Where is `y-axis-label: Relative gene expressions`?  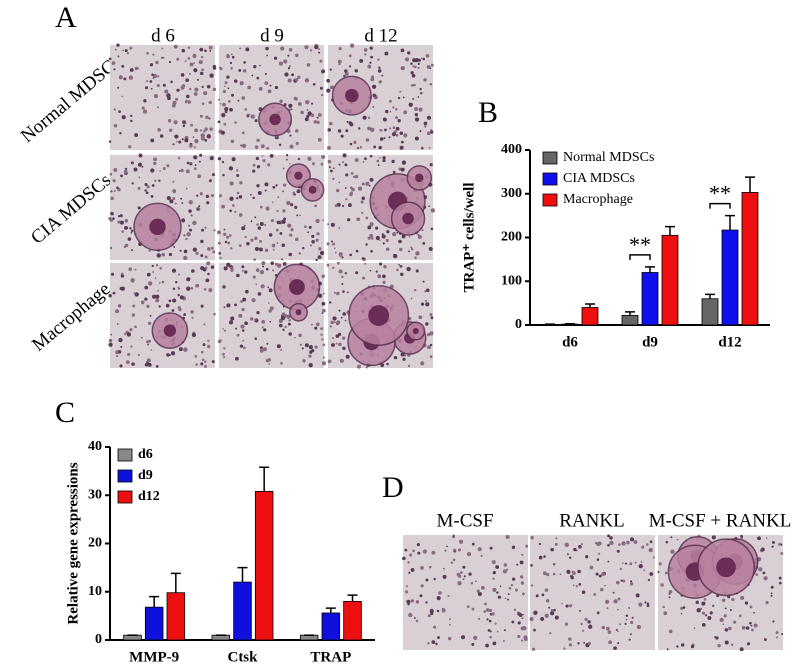
y-axis-label: Relative gene expressions is located at coordinates (73, 543).